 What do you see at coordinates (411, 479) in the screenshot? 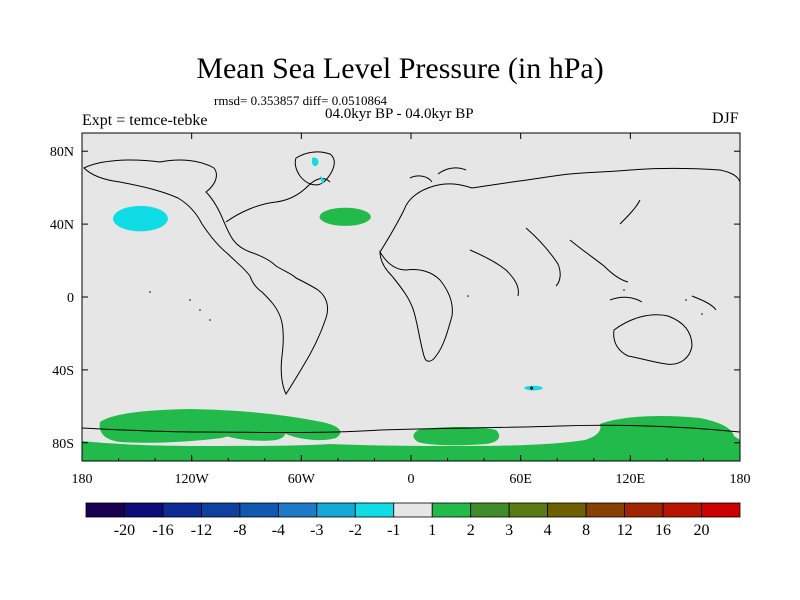
I see `x-tick-label: 0` at bounding box center [411, 479].